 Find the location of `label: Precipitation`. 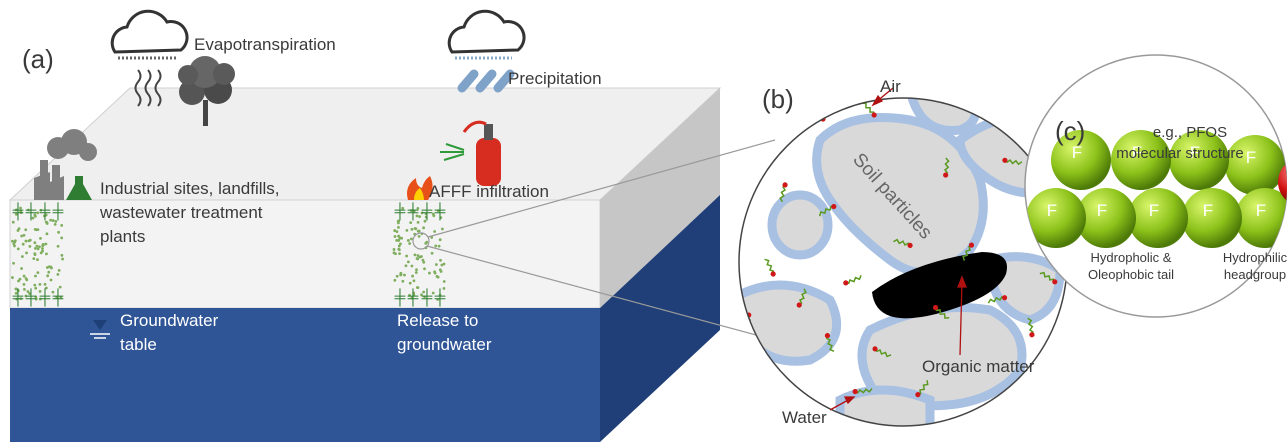

label: Precipitation is located at coordinates (555, 78).